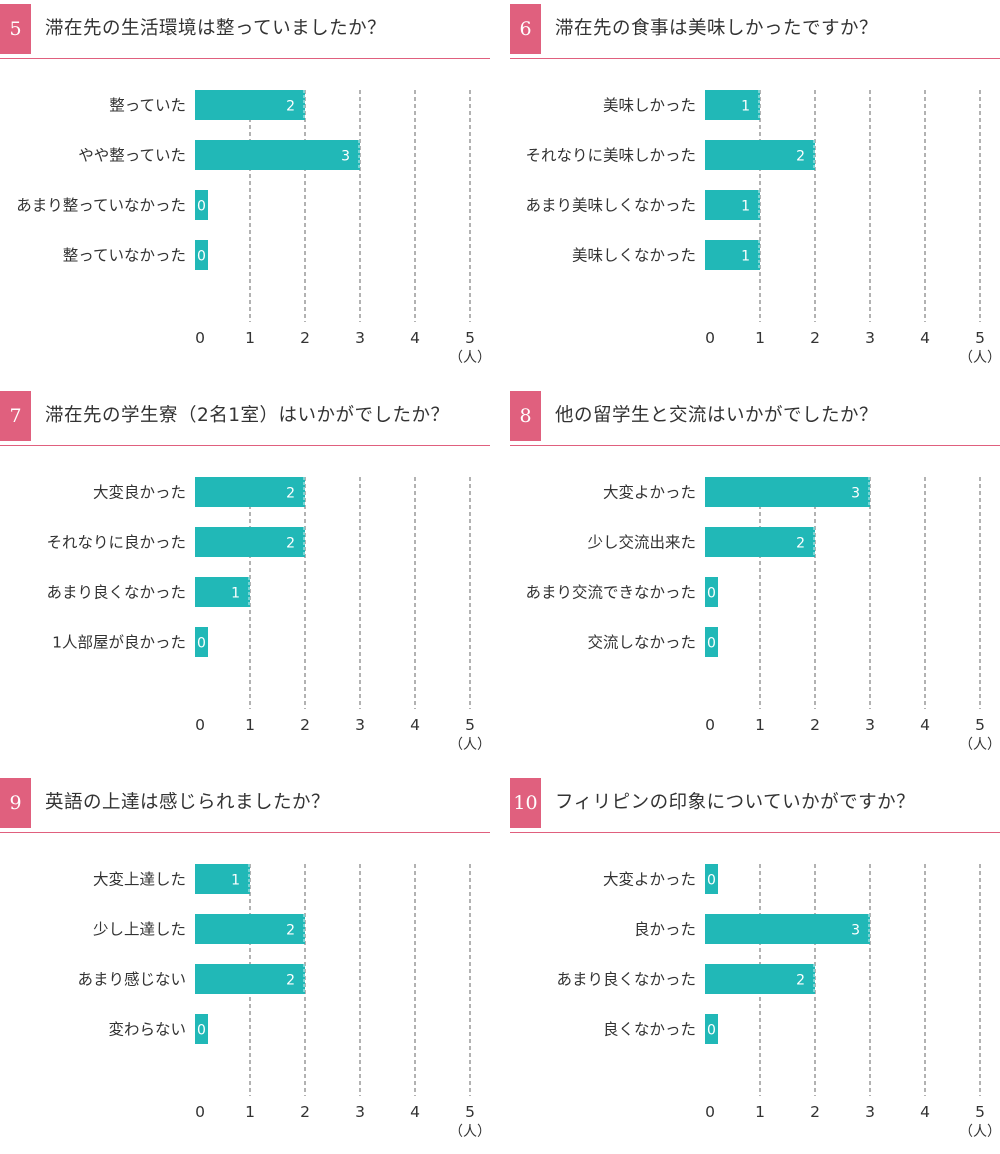 This screenshot has height=1154, width=1000. What do you see at coordinates (247, 415) in the screenshot?
I see `question-title: 滞在先の学生寮（2名1室）はいかがでしたか？` at bounding box center [247, 415].